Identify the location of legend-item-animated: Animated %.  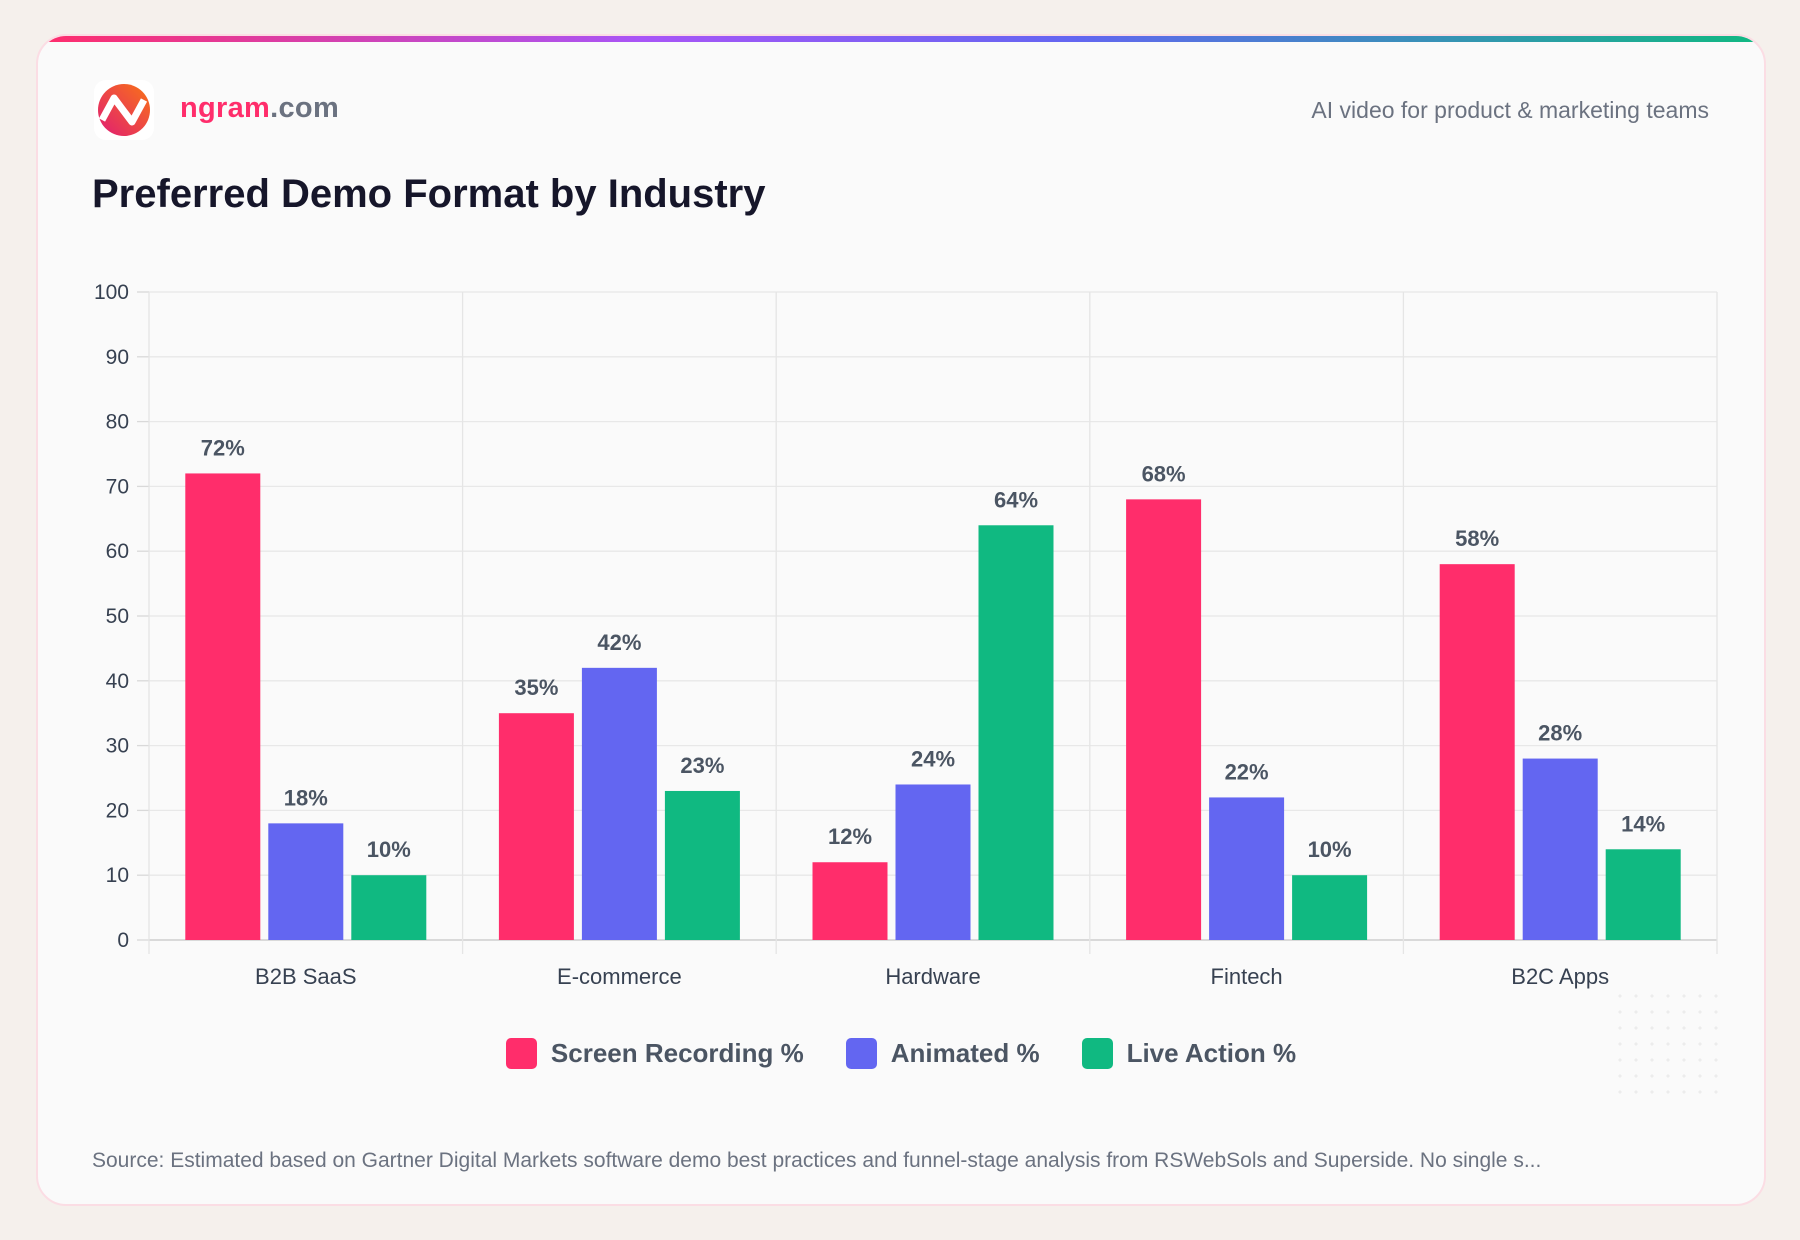
(942, 1053).